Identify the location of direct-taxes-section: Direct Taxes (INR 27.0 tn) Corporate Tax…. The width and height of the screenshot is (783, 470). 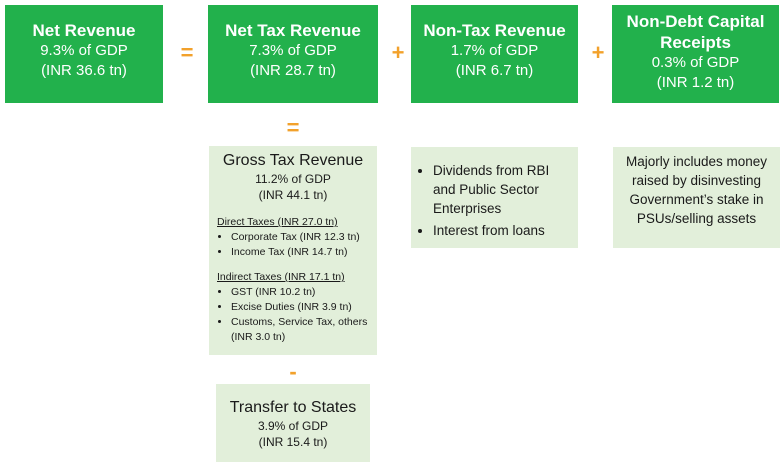
(293, 237).